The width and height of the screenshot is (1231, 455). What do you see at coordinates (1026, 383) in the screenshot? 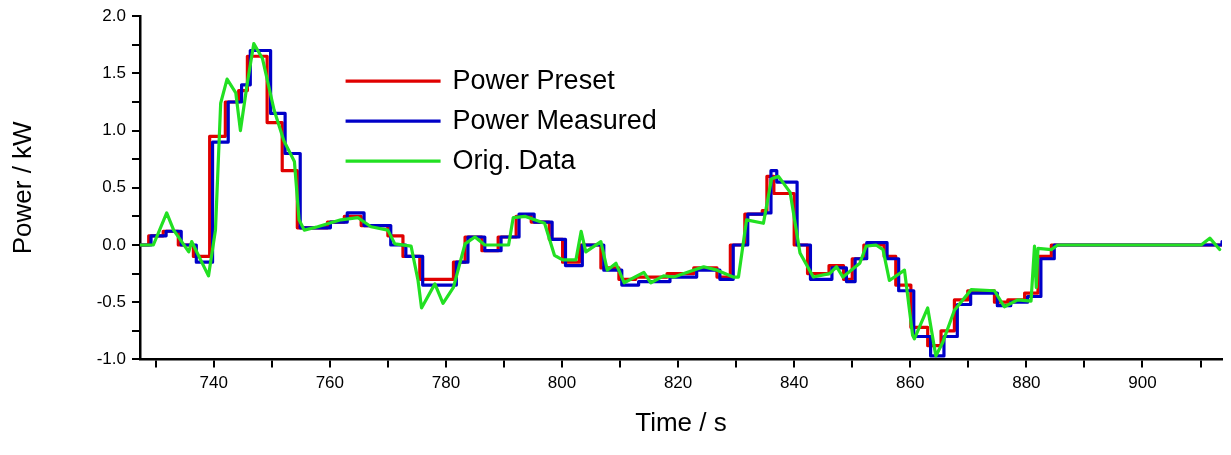
I see `x-tick-label: 880` at bounding box center [1026, 383].